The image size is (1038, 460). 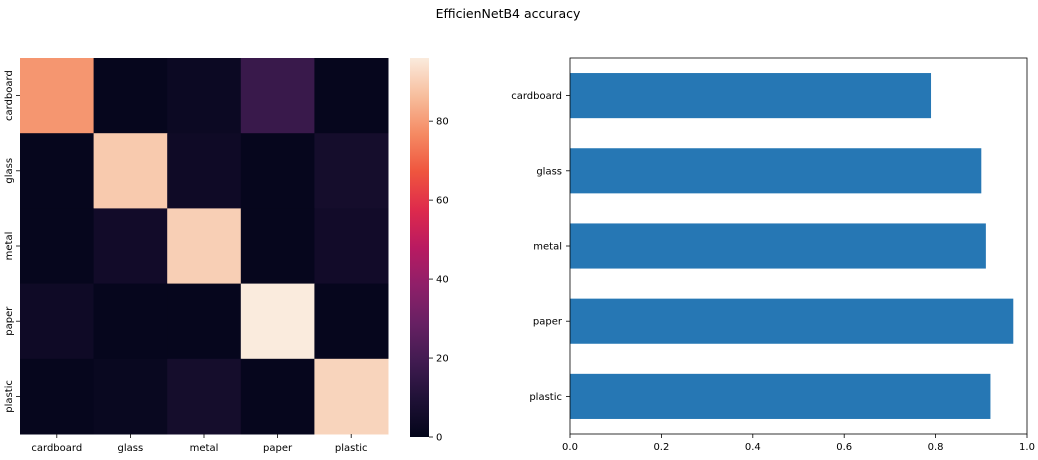 I want to click on colorbar-tick-label: 20, so click(x=442, y=359).